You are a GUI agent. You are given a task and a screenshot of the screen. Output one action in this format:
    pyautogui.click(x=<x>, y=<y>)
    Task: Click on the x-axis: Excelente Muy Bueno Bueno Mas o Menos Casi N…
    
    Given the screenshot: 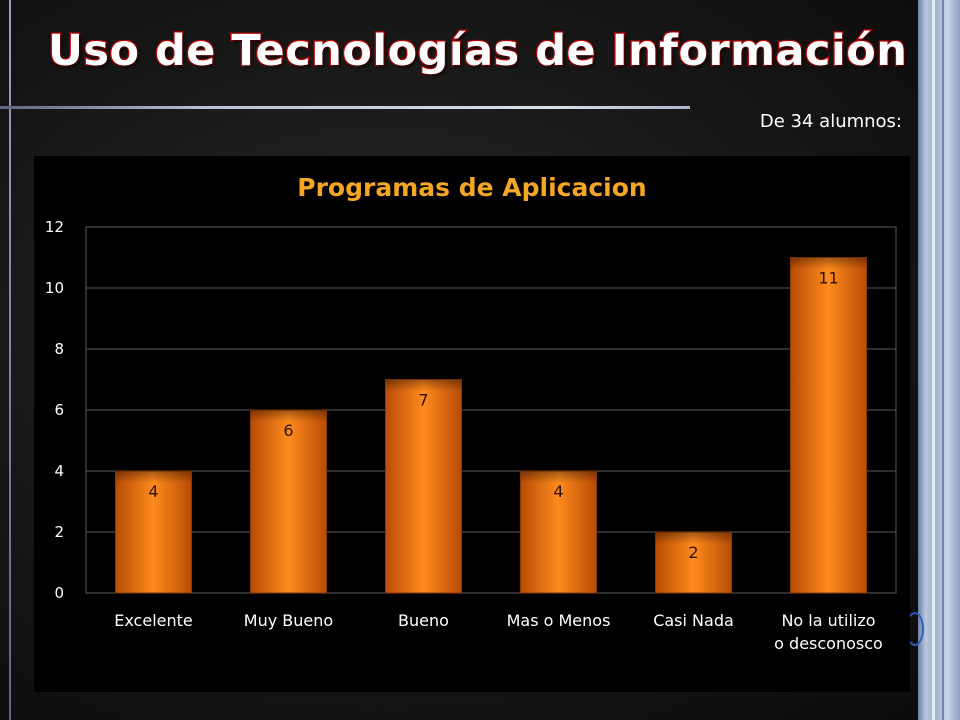 What is the action you would take?
    pyautogui.click(x=498, y=632)
    